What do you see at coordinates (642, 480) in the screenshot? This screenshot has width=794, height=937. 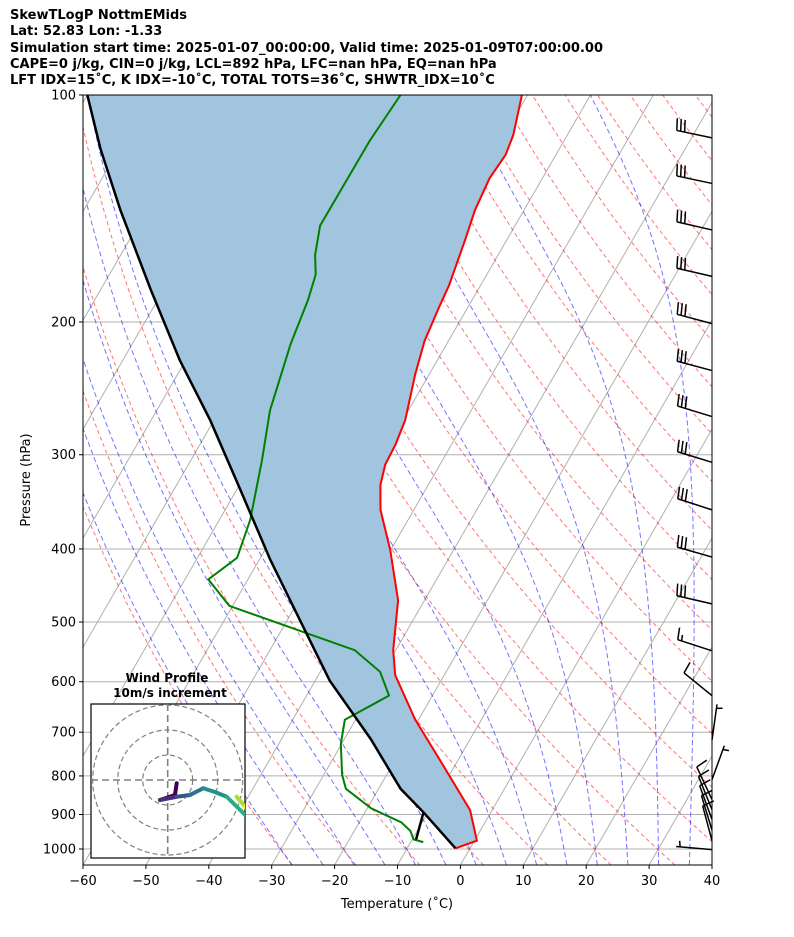 I see `moist-adiabat-line` at bounding box center [642, 480].